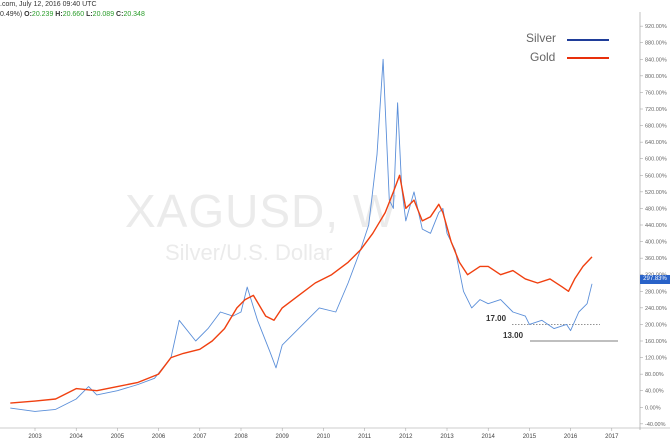 The height and width of the screenshot is (443, 670). Describe the element at coordinates (77, 437) in the screenshot. I see `x-tick-label: 2004` at that location.